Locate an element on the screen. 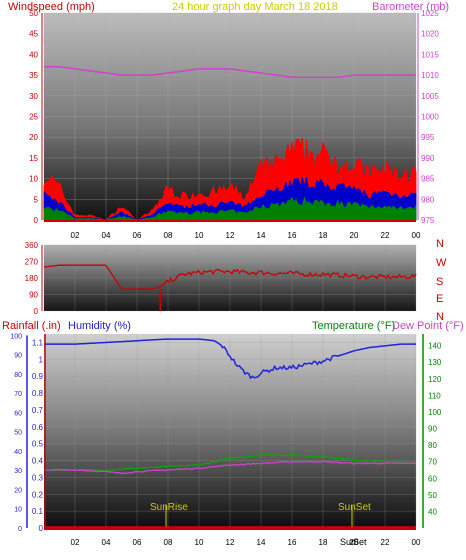 This screenshot has width=466, height=560. humidity-y-tick-label: 70 is located at coordinates (18, 394).